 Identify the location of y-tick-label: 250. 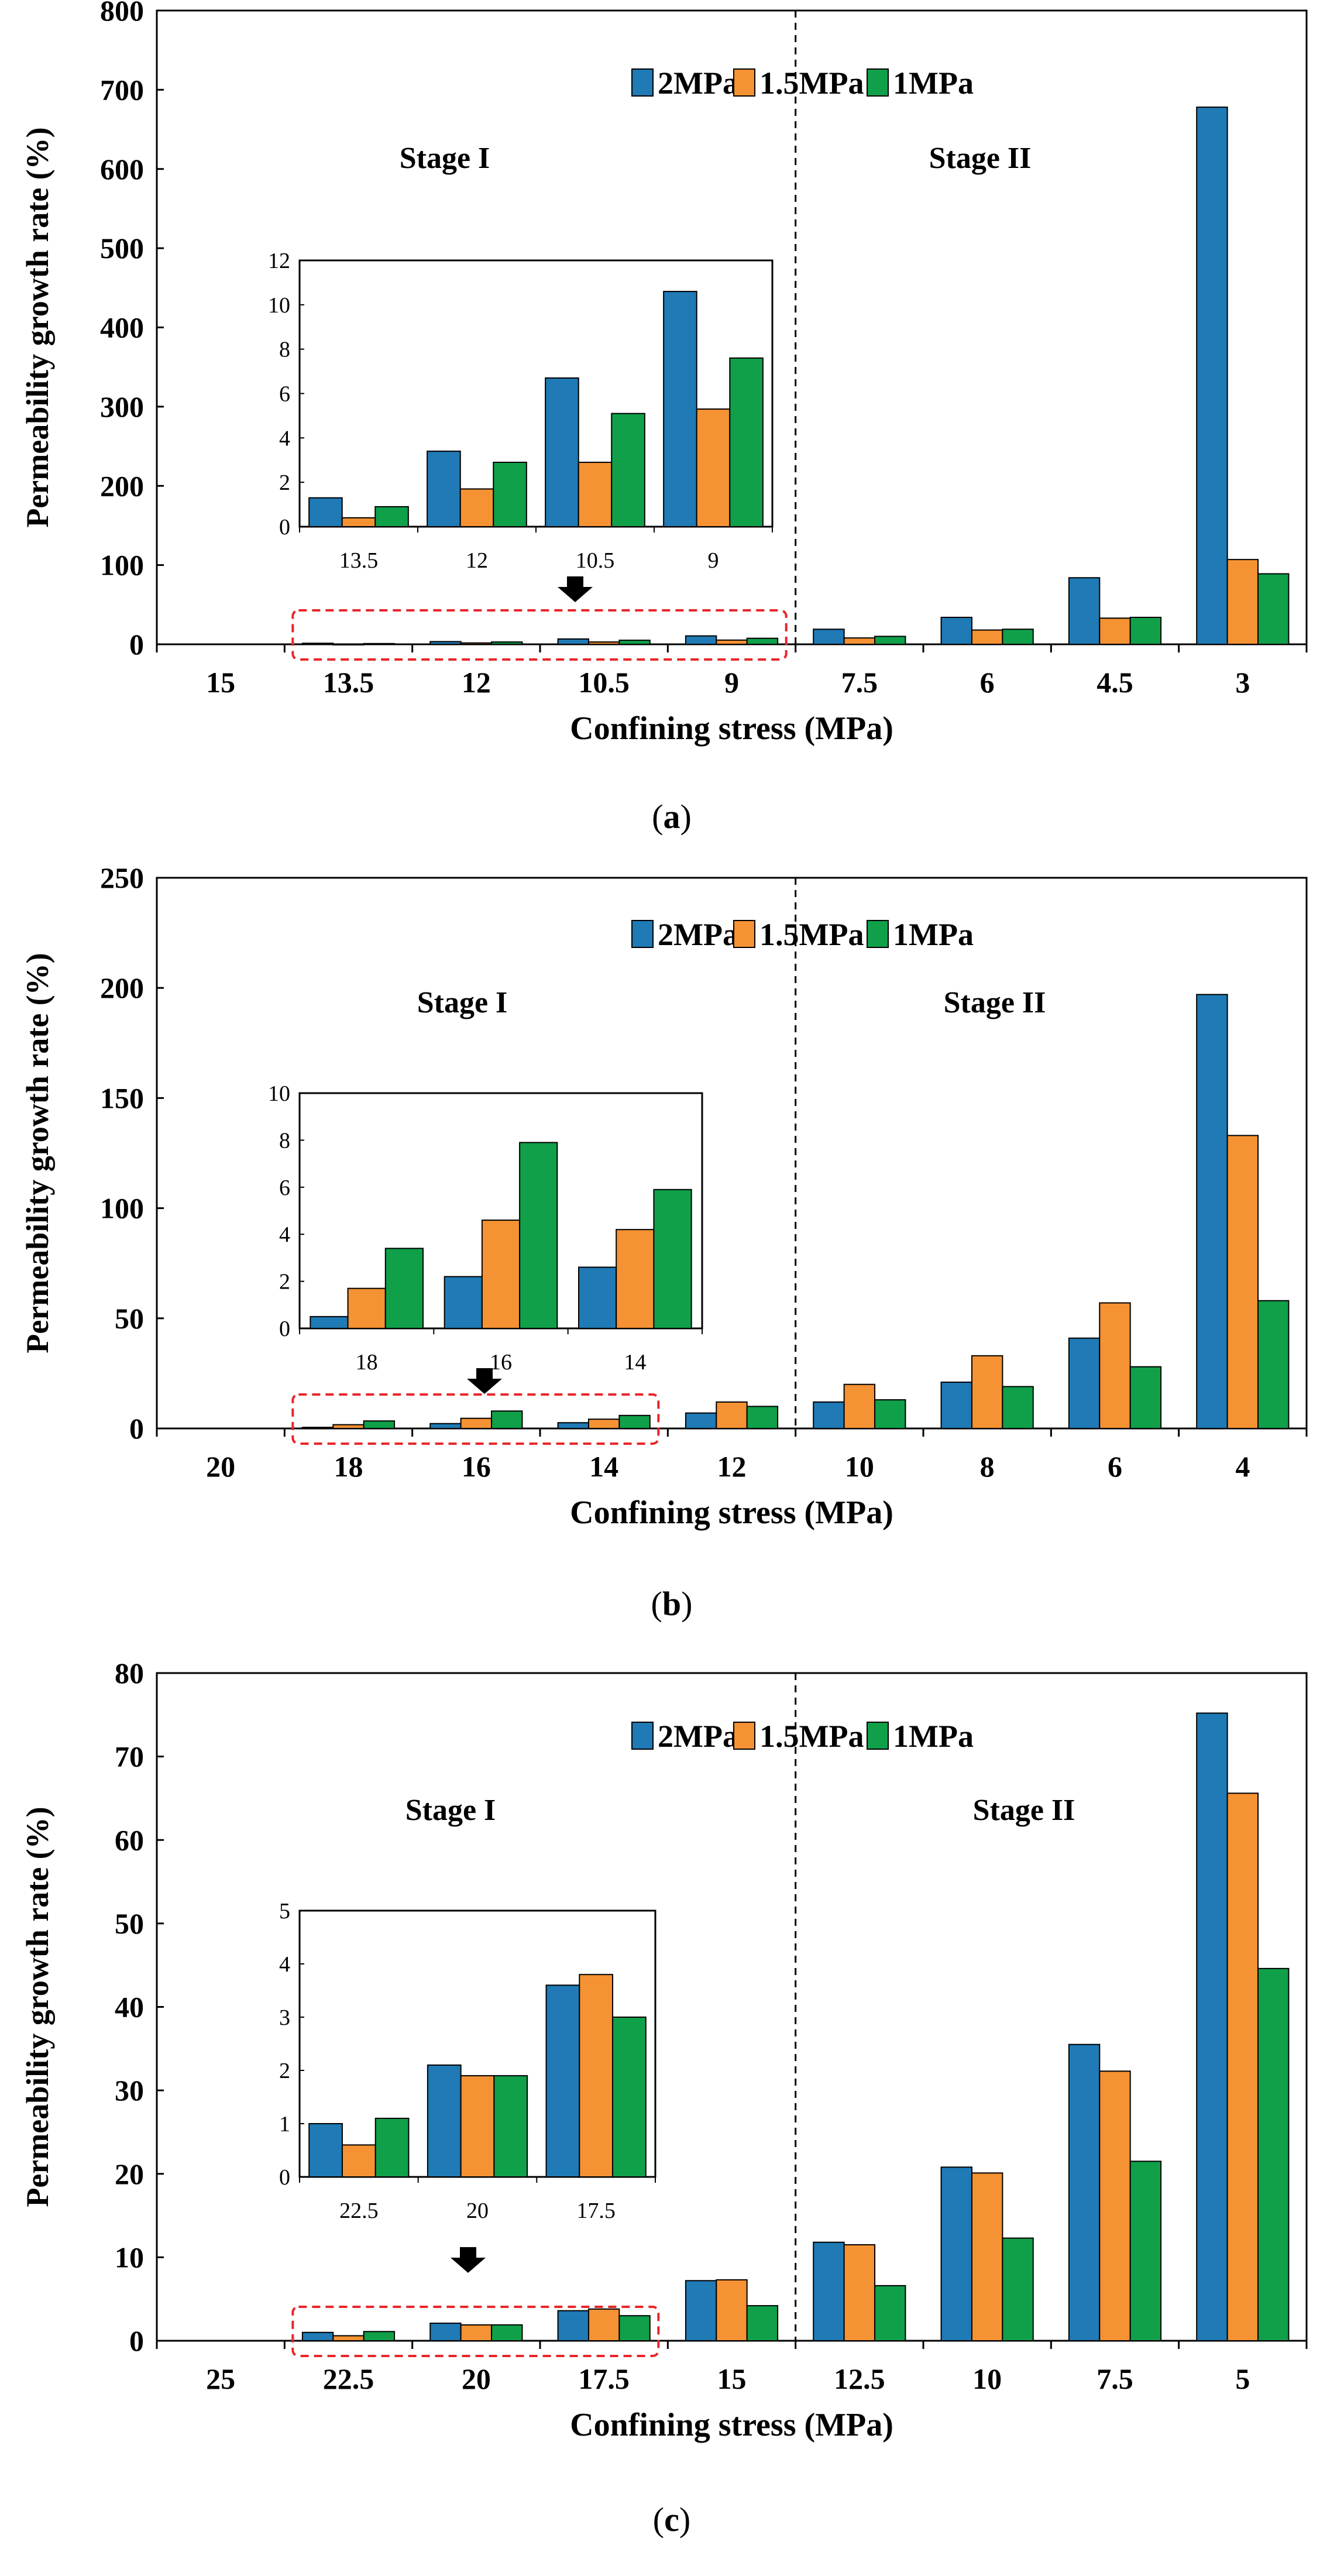
(122, 878).